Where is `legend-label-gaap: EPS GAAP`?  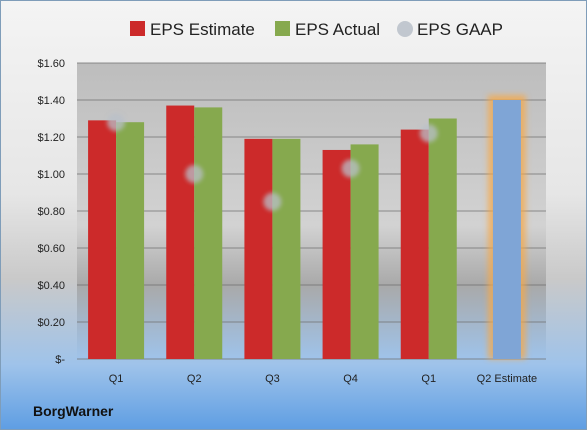 legend-label-gaap: EPS GAAP is located at coordinates (460, 29).